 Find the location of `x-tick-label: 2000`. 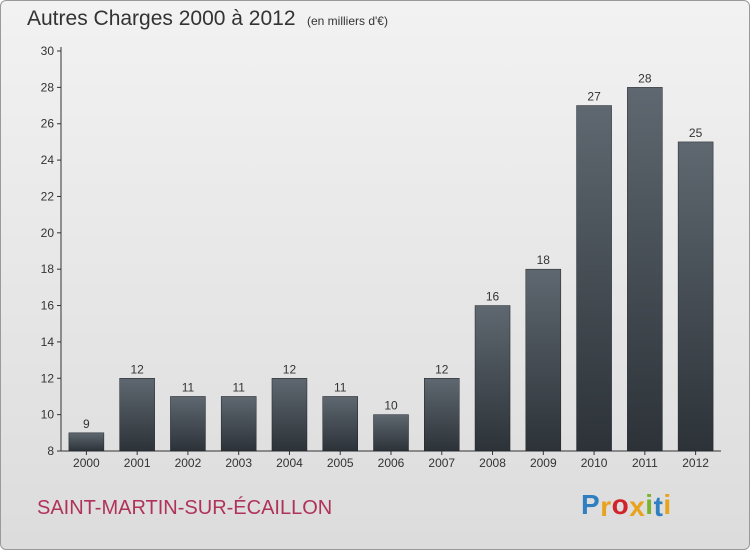

x-tick-label: 2000 is located at coordinates (86, 463).